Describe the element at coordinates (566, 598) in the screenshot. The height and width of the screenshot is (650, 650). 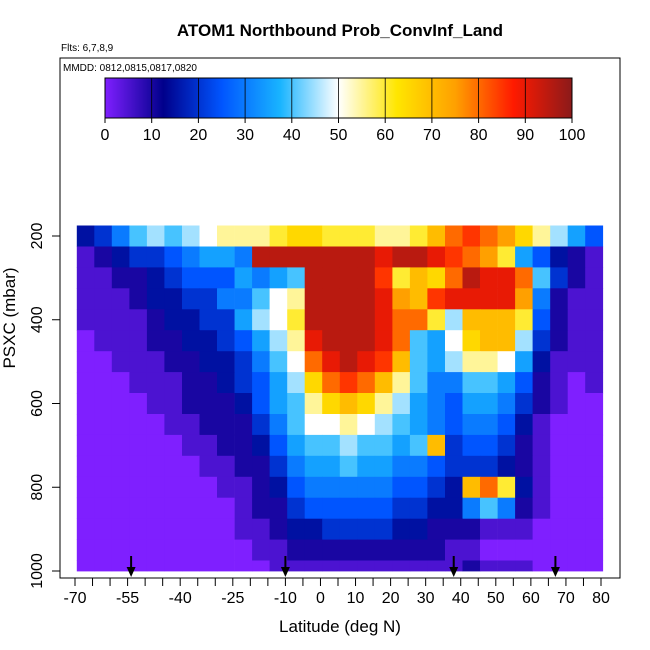
I see `x-tick-label: 70` at that location.